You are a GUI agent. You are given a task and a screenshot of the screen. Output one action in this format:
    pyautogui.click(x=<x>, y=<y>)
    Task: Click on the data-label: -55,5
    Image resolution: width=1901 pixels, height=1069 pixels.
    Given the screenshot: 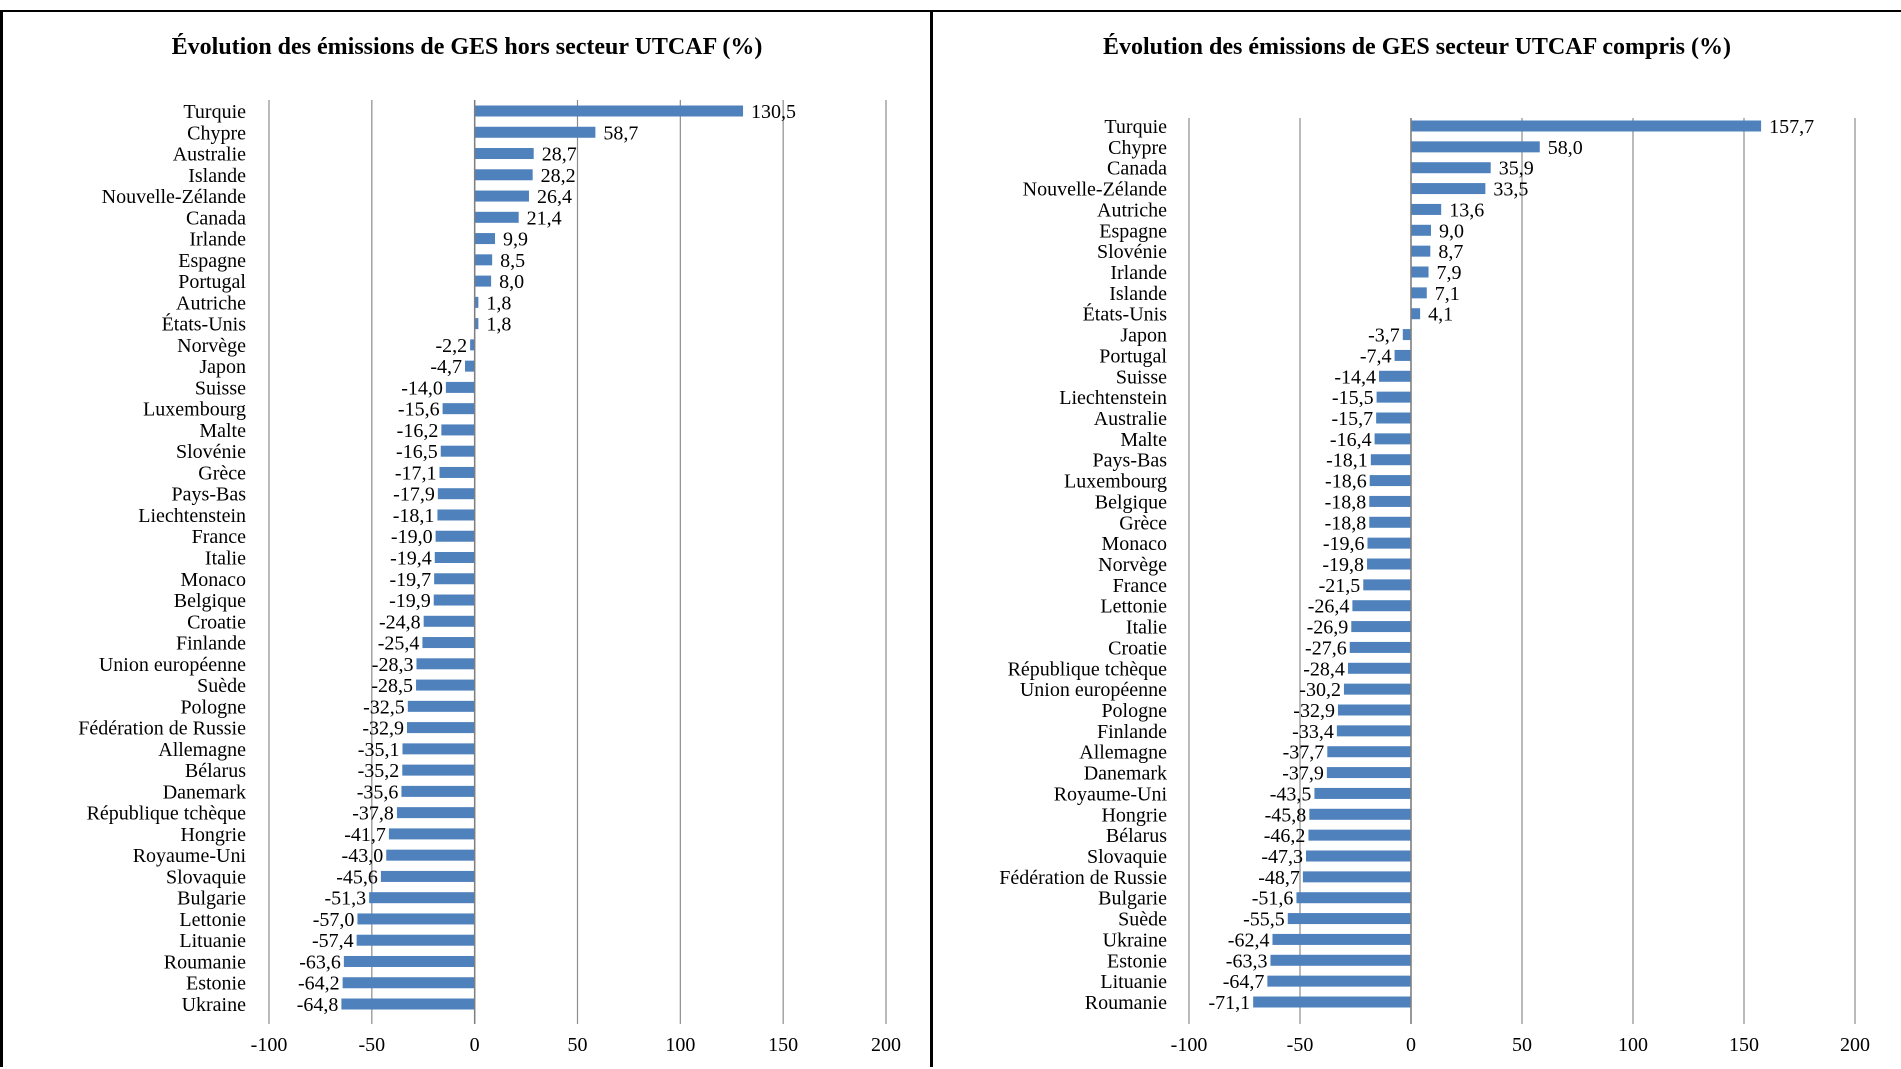 What is the action you would take?
    pyautogui.click(x=1264, y=920)
    